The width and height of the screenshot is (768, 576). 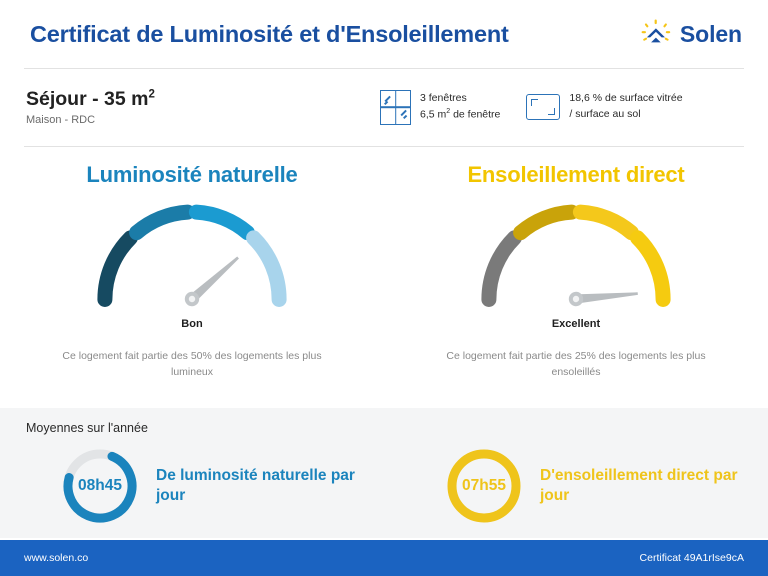 I want to click on panel-luminosite-title: Luminosité naturelle, so click(x=192, y=174).